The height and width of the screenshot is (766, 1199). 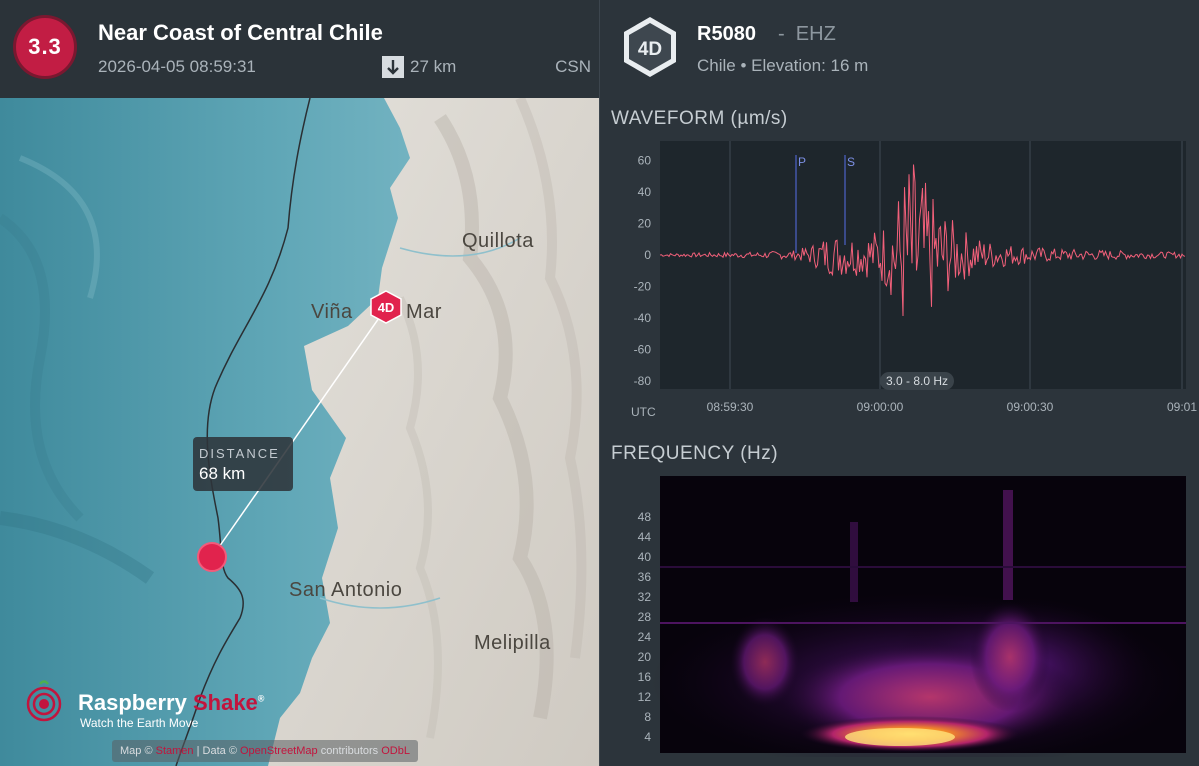 What do you see at coordinates (643, 381) in the screenshot?
I see `waveform-y-tick: -80` at bounding box center [643, 381].